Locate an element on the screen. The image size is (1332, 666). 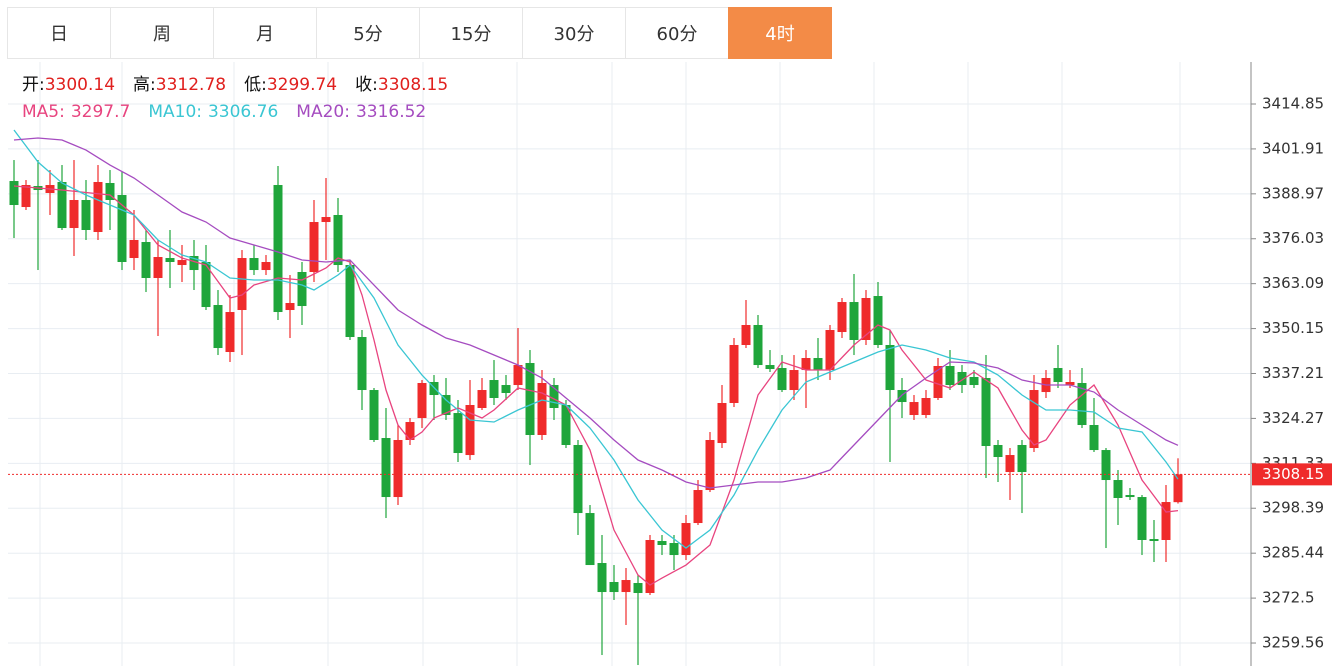
y-tick-label: 3337.21 is located at coordinates (1293, 373).